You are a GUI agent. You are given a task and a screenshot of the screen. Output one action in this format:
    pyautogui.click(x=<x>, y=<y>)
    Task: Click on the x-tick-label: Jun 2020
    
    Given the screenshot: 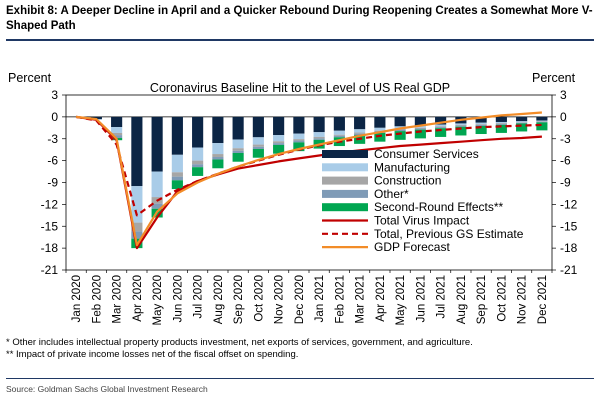 What is the action you would take?
    pyautogui.click(x=178, y=298)
    